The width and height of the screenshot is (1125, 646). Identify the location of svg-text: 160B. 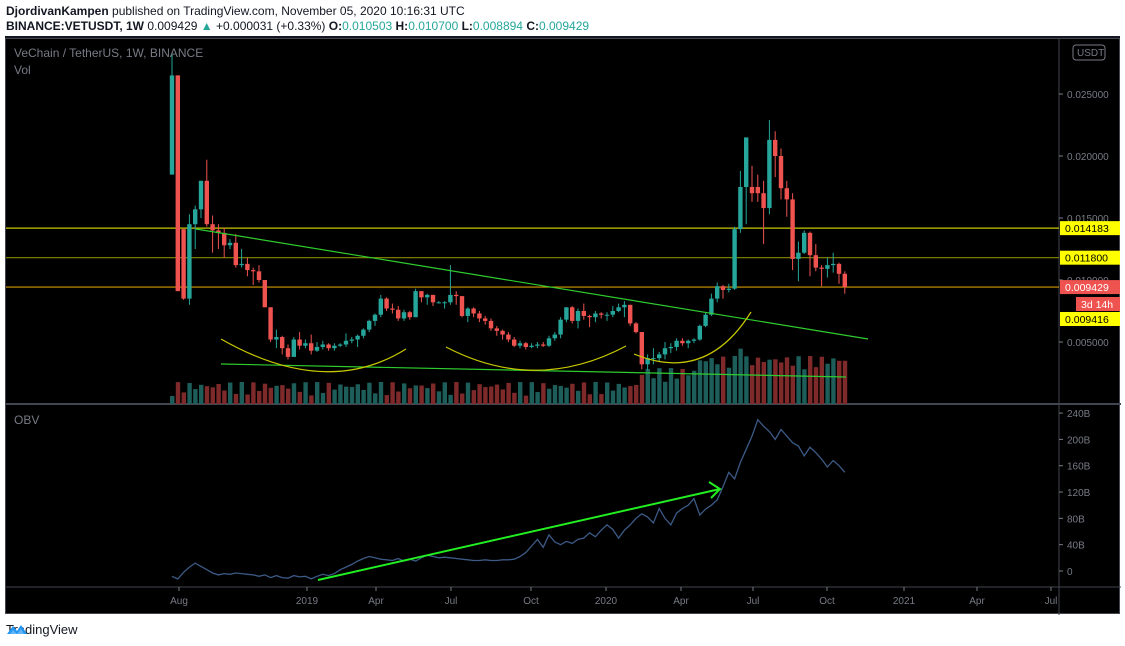
(1079, 467).